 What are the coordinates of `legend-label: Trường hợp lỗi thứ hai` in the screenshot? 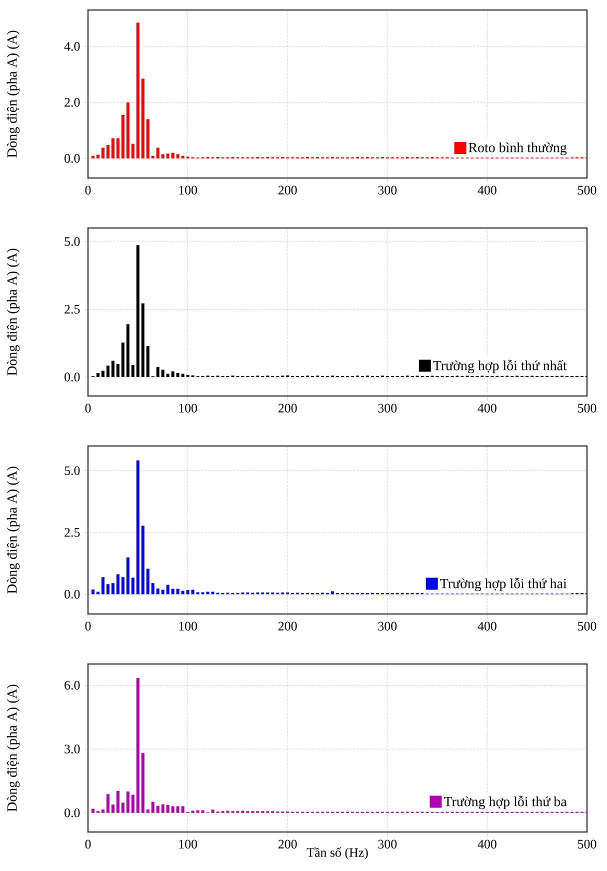 It's located at (503, 585).